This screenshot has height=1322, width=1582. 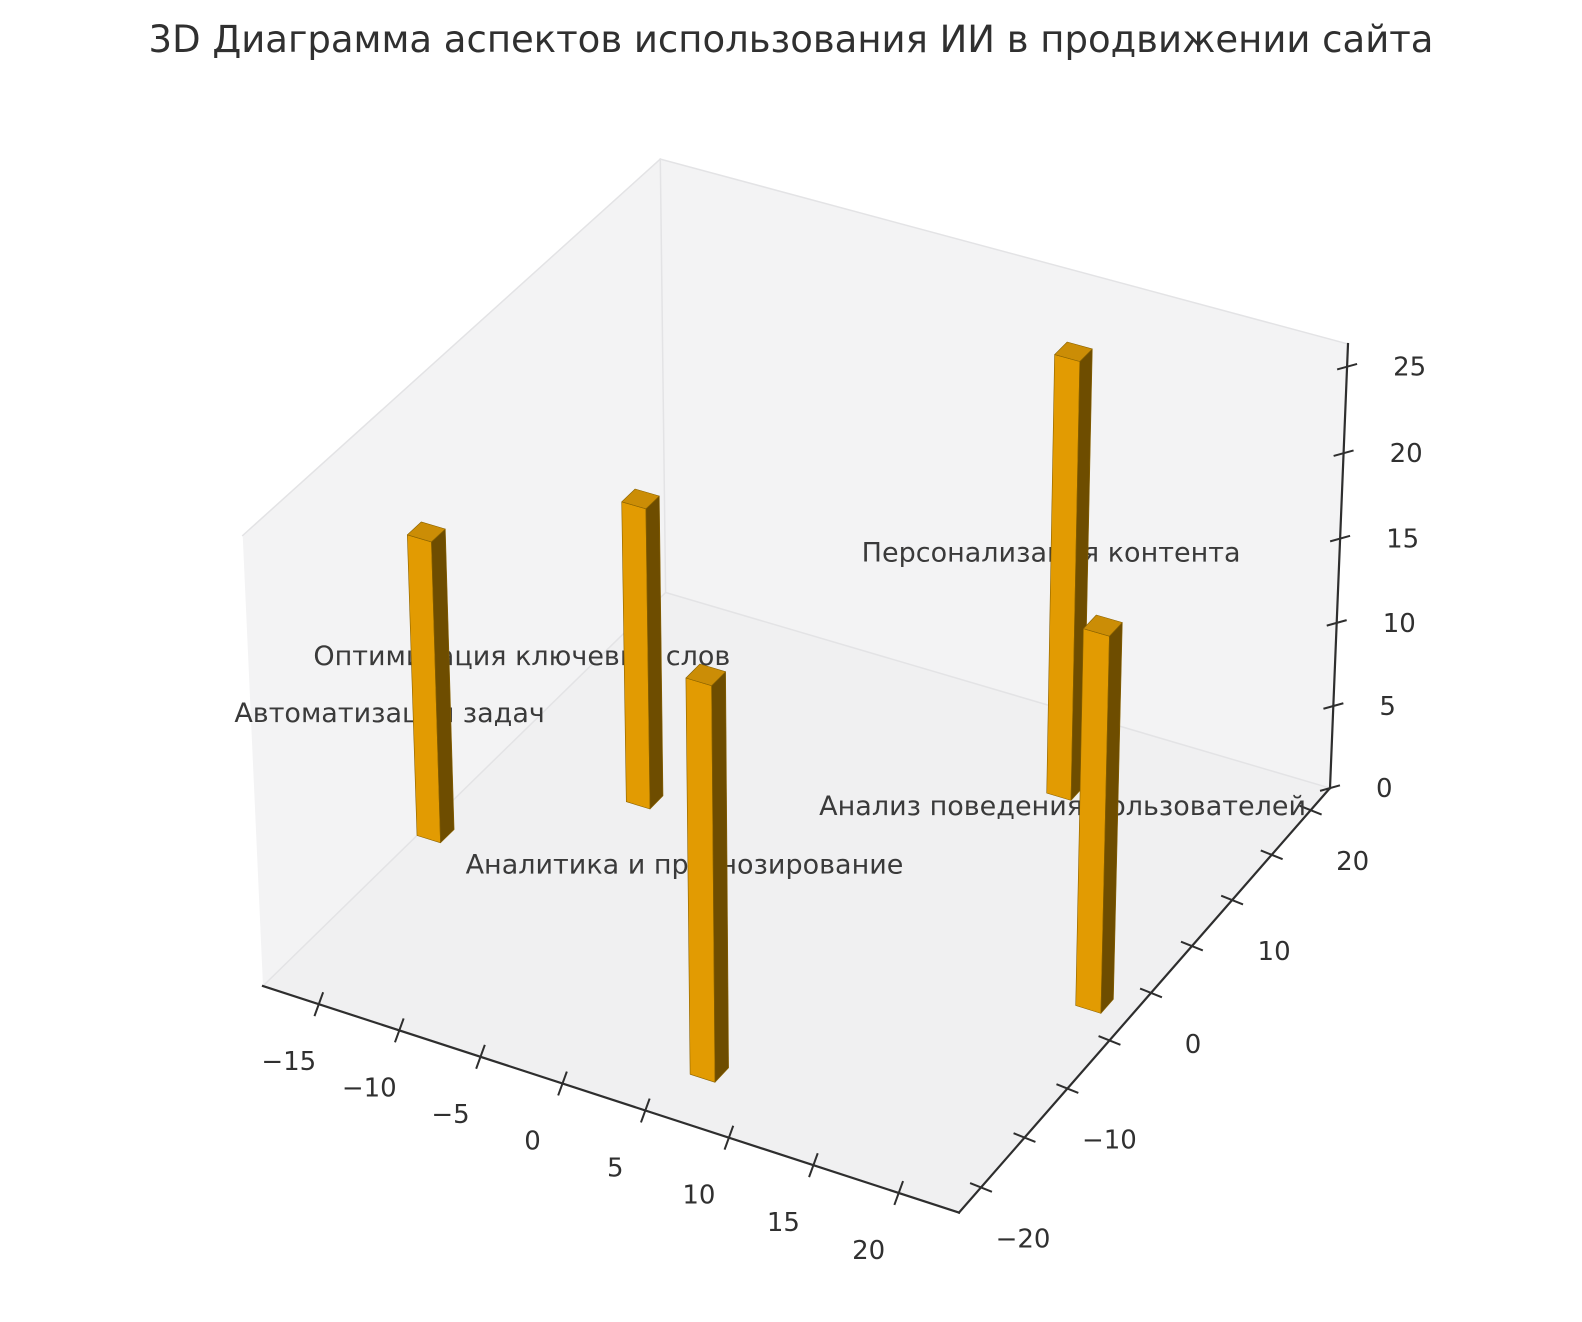 I want to click on z-tick-label: 20, so click(x=1406, y=454).